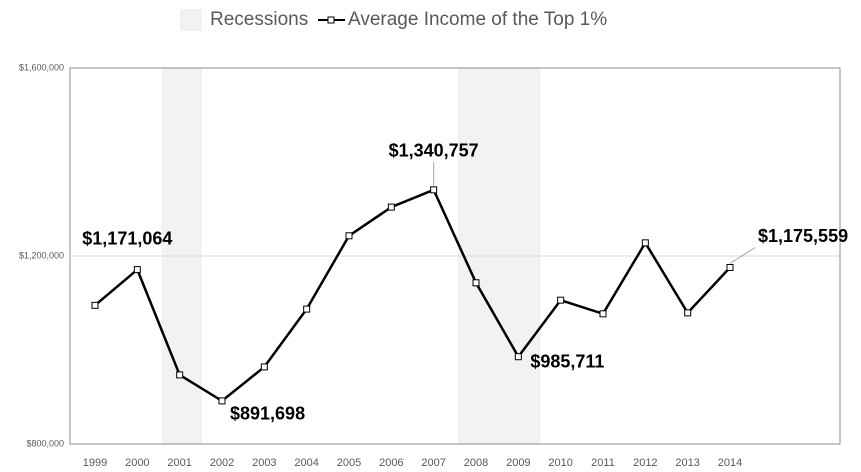  I want to click on x-tick-label: 1999, so click(95, 463).